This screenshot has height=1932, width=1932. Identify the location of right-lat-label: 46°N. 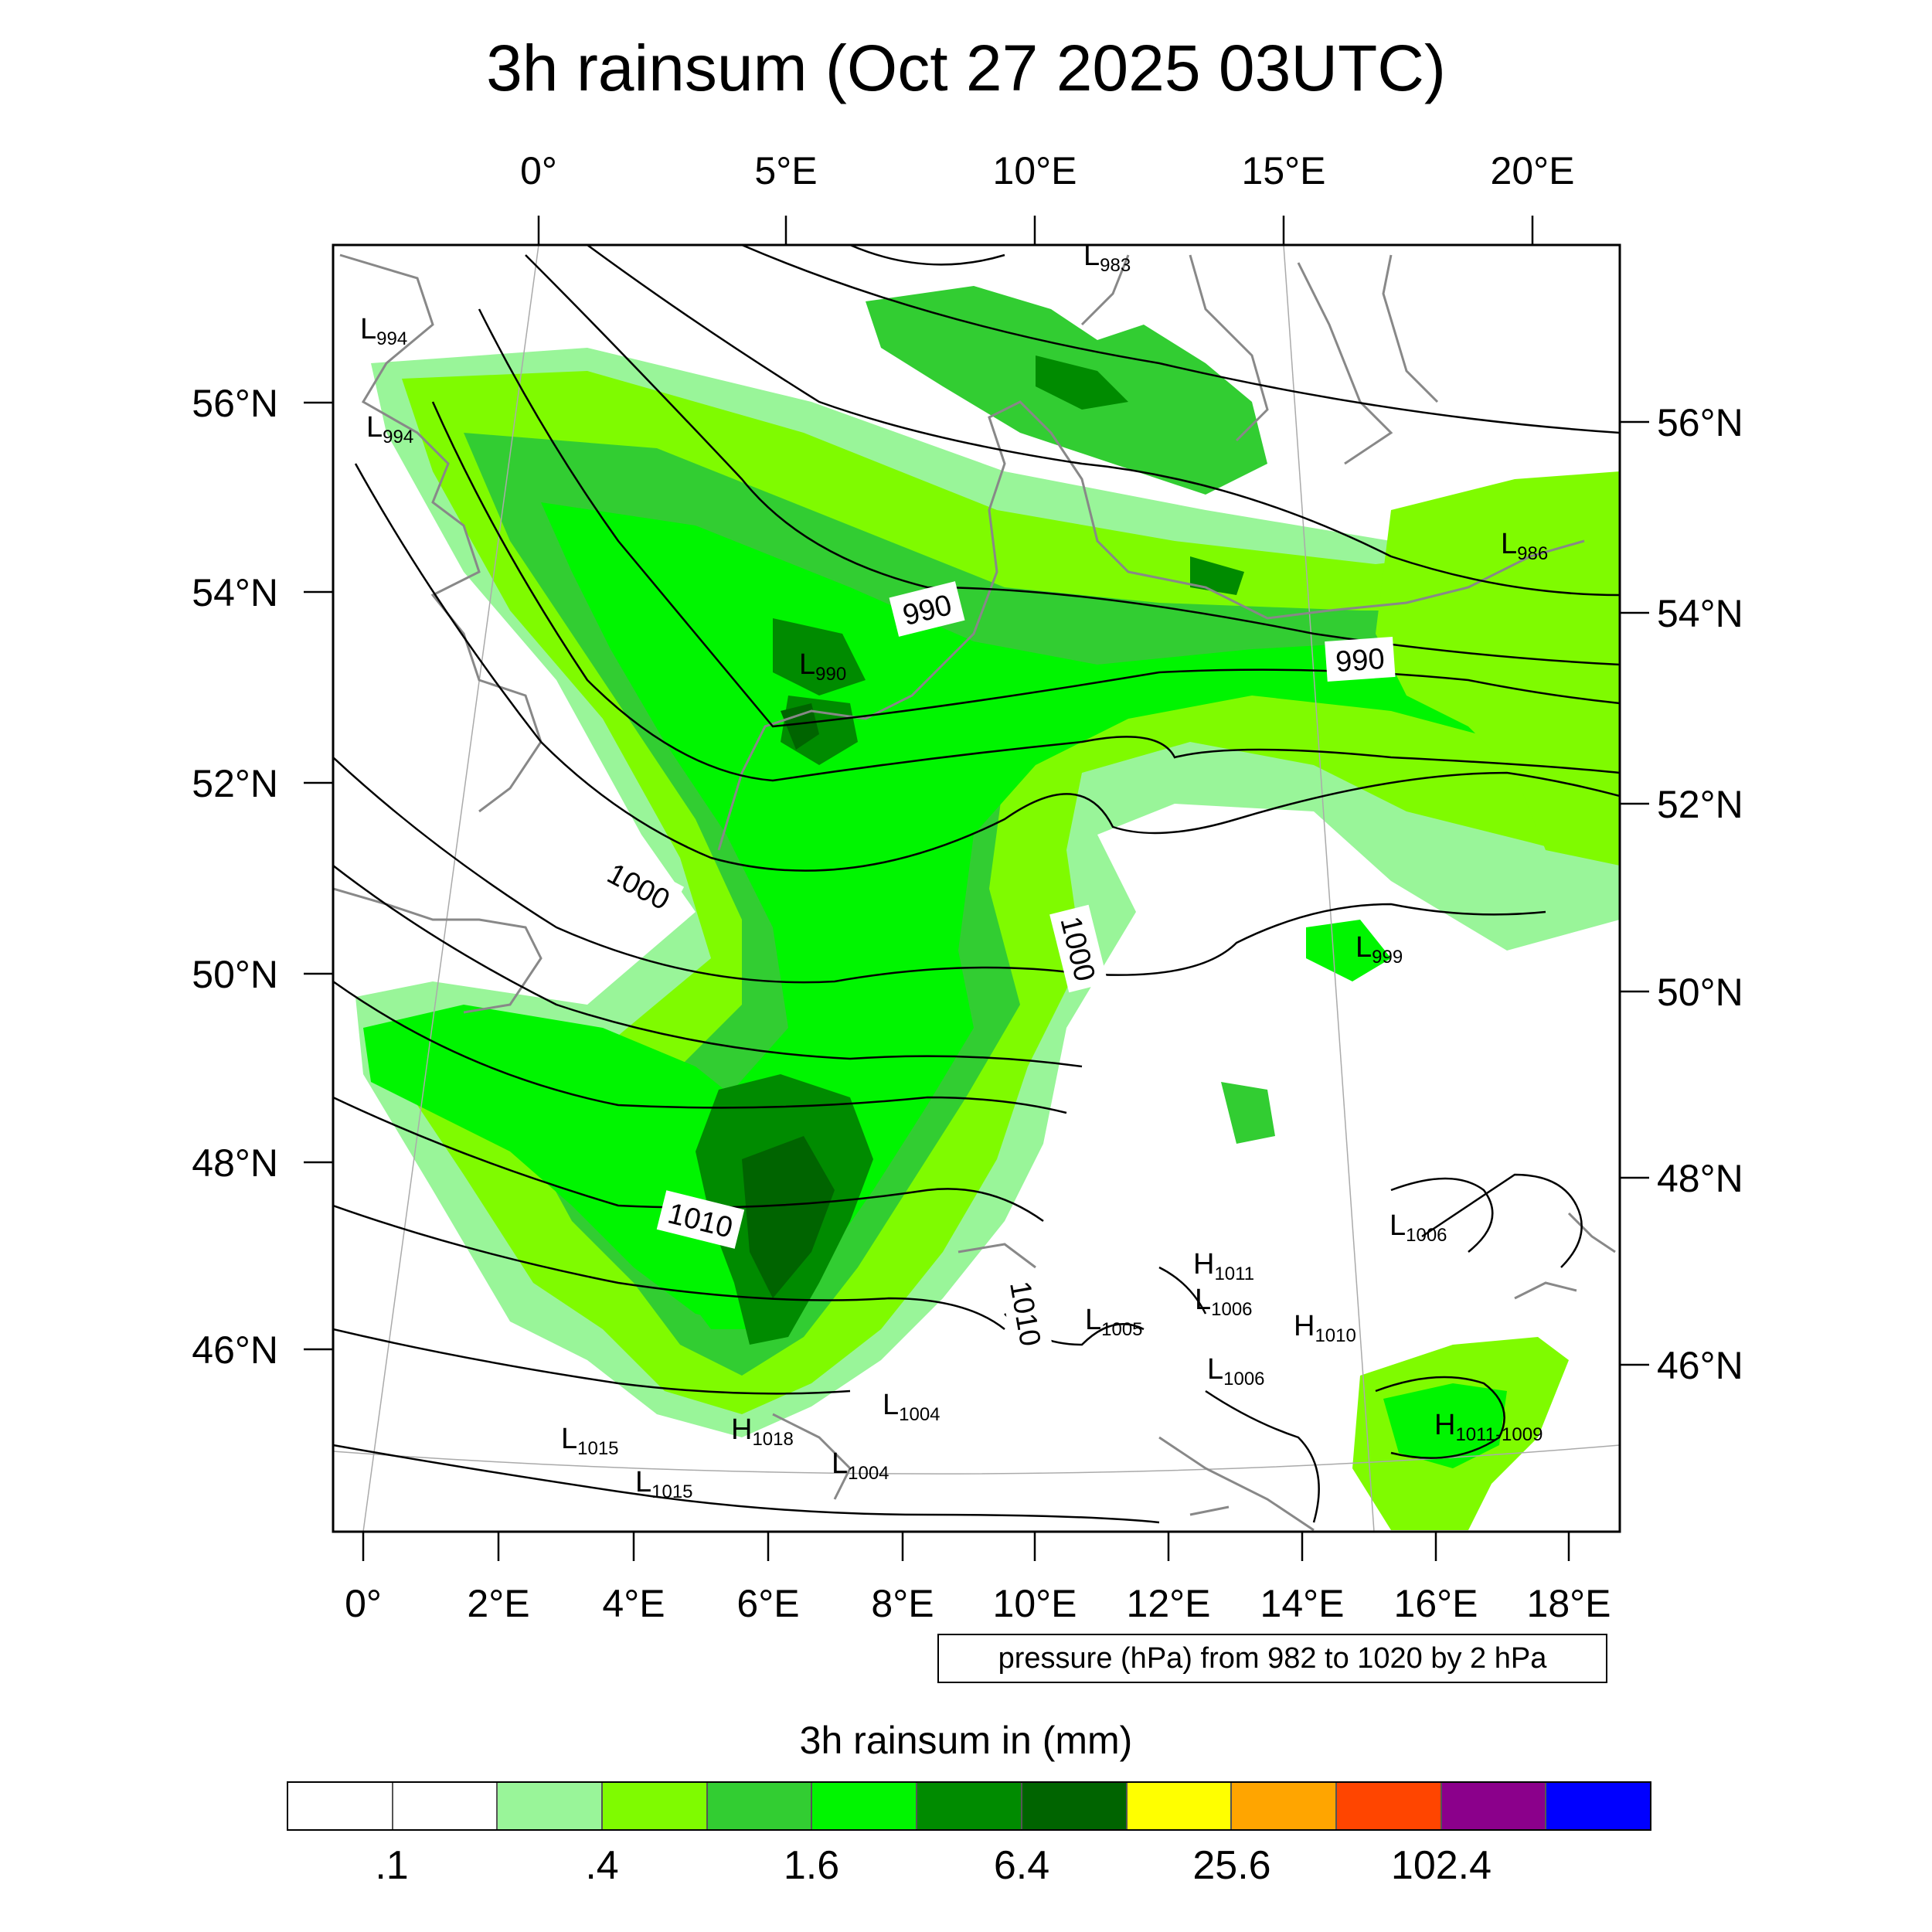
(1700, 1366).